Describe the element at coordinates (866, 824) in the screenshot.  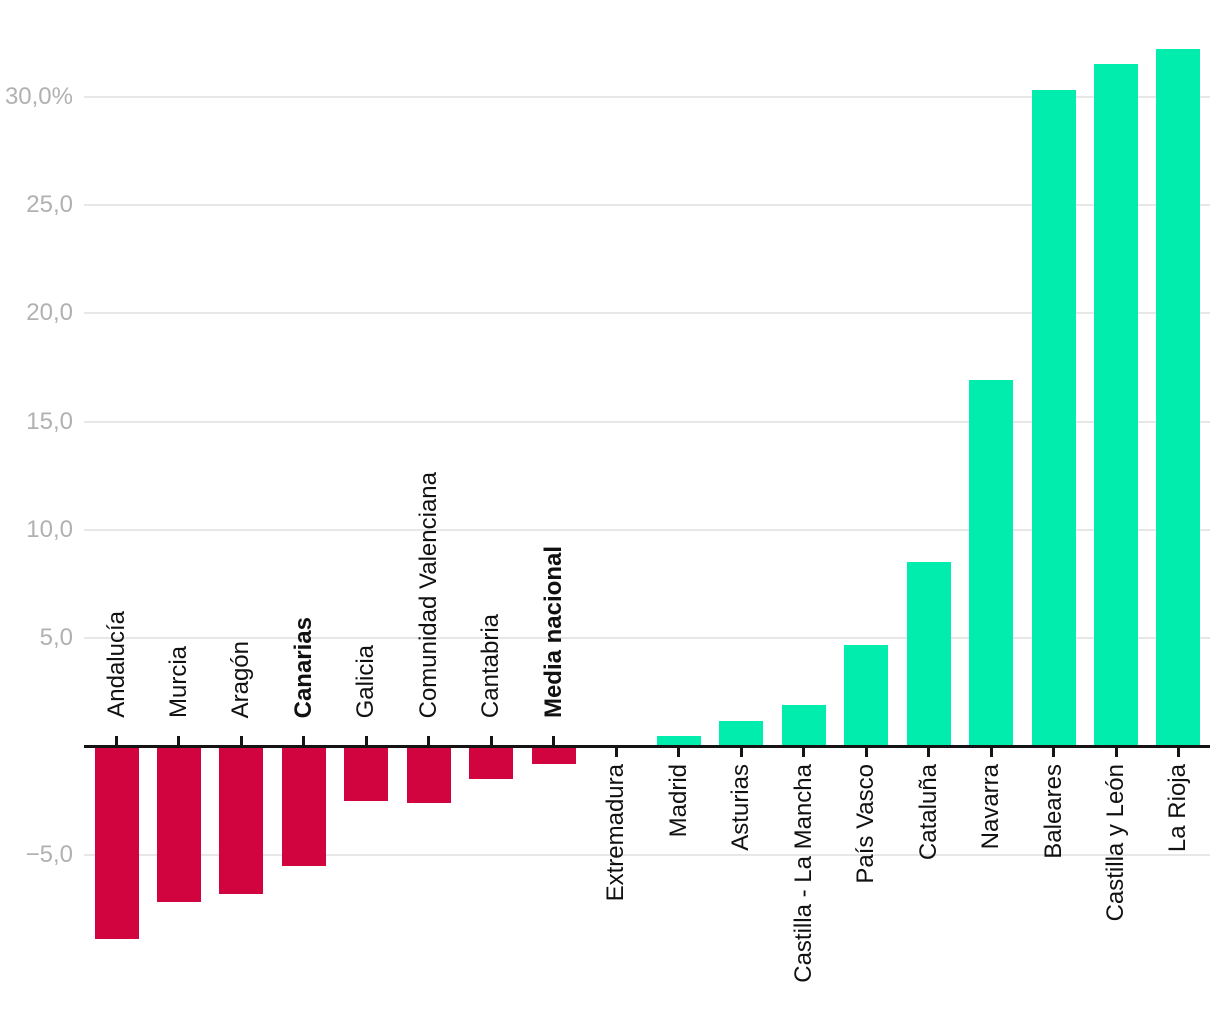
I see `category-label: País Vasco` at that location.